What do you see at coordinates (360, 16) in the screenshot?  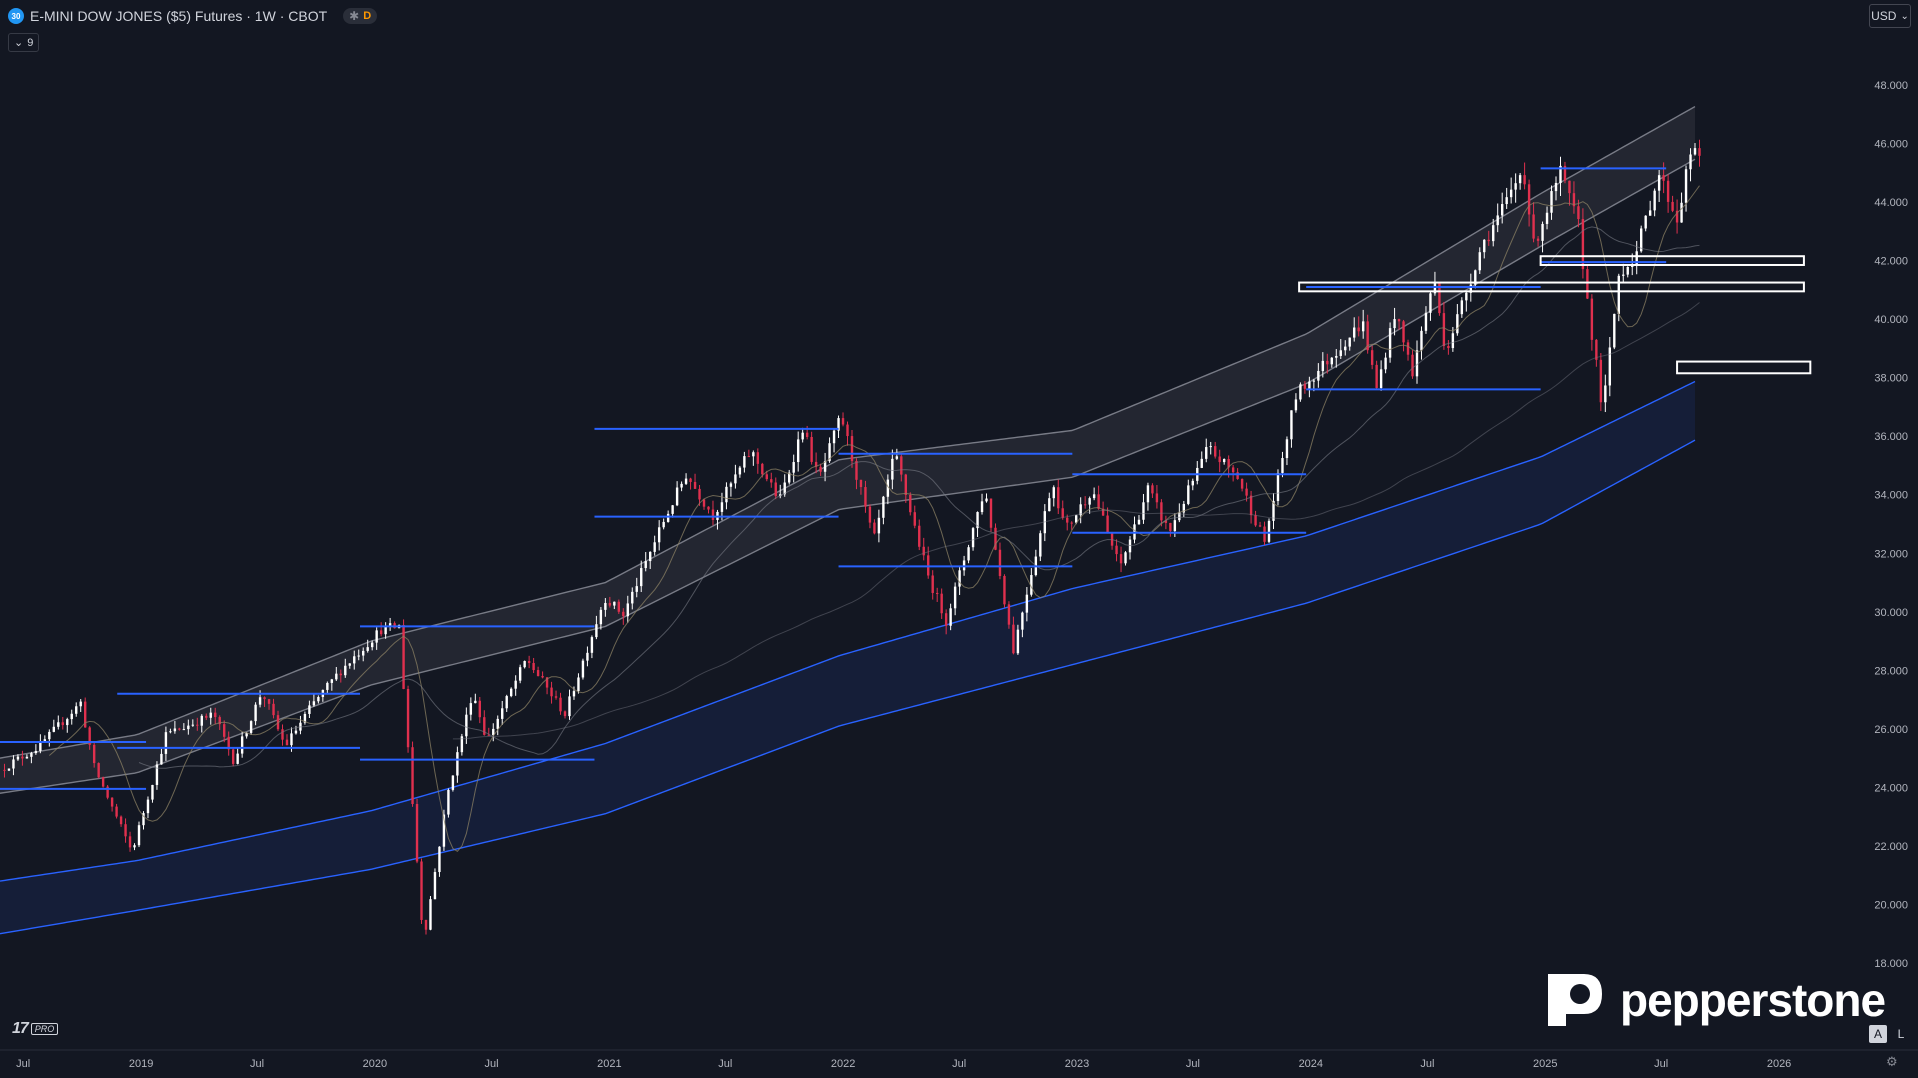 I see `status-pill: ✱ D` at bounding box center [360, 16].